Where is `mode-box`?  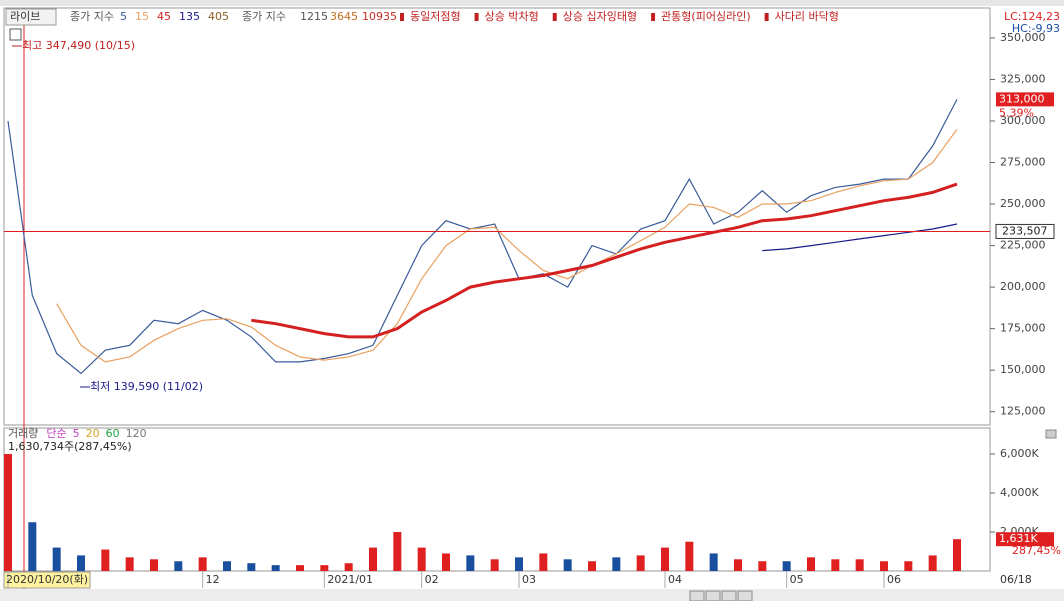 mode-box is located at coordinates (31, 17).